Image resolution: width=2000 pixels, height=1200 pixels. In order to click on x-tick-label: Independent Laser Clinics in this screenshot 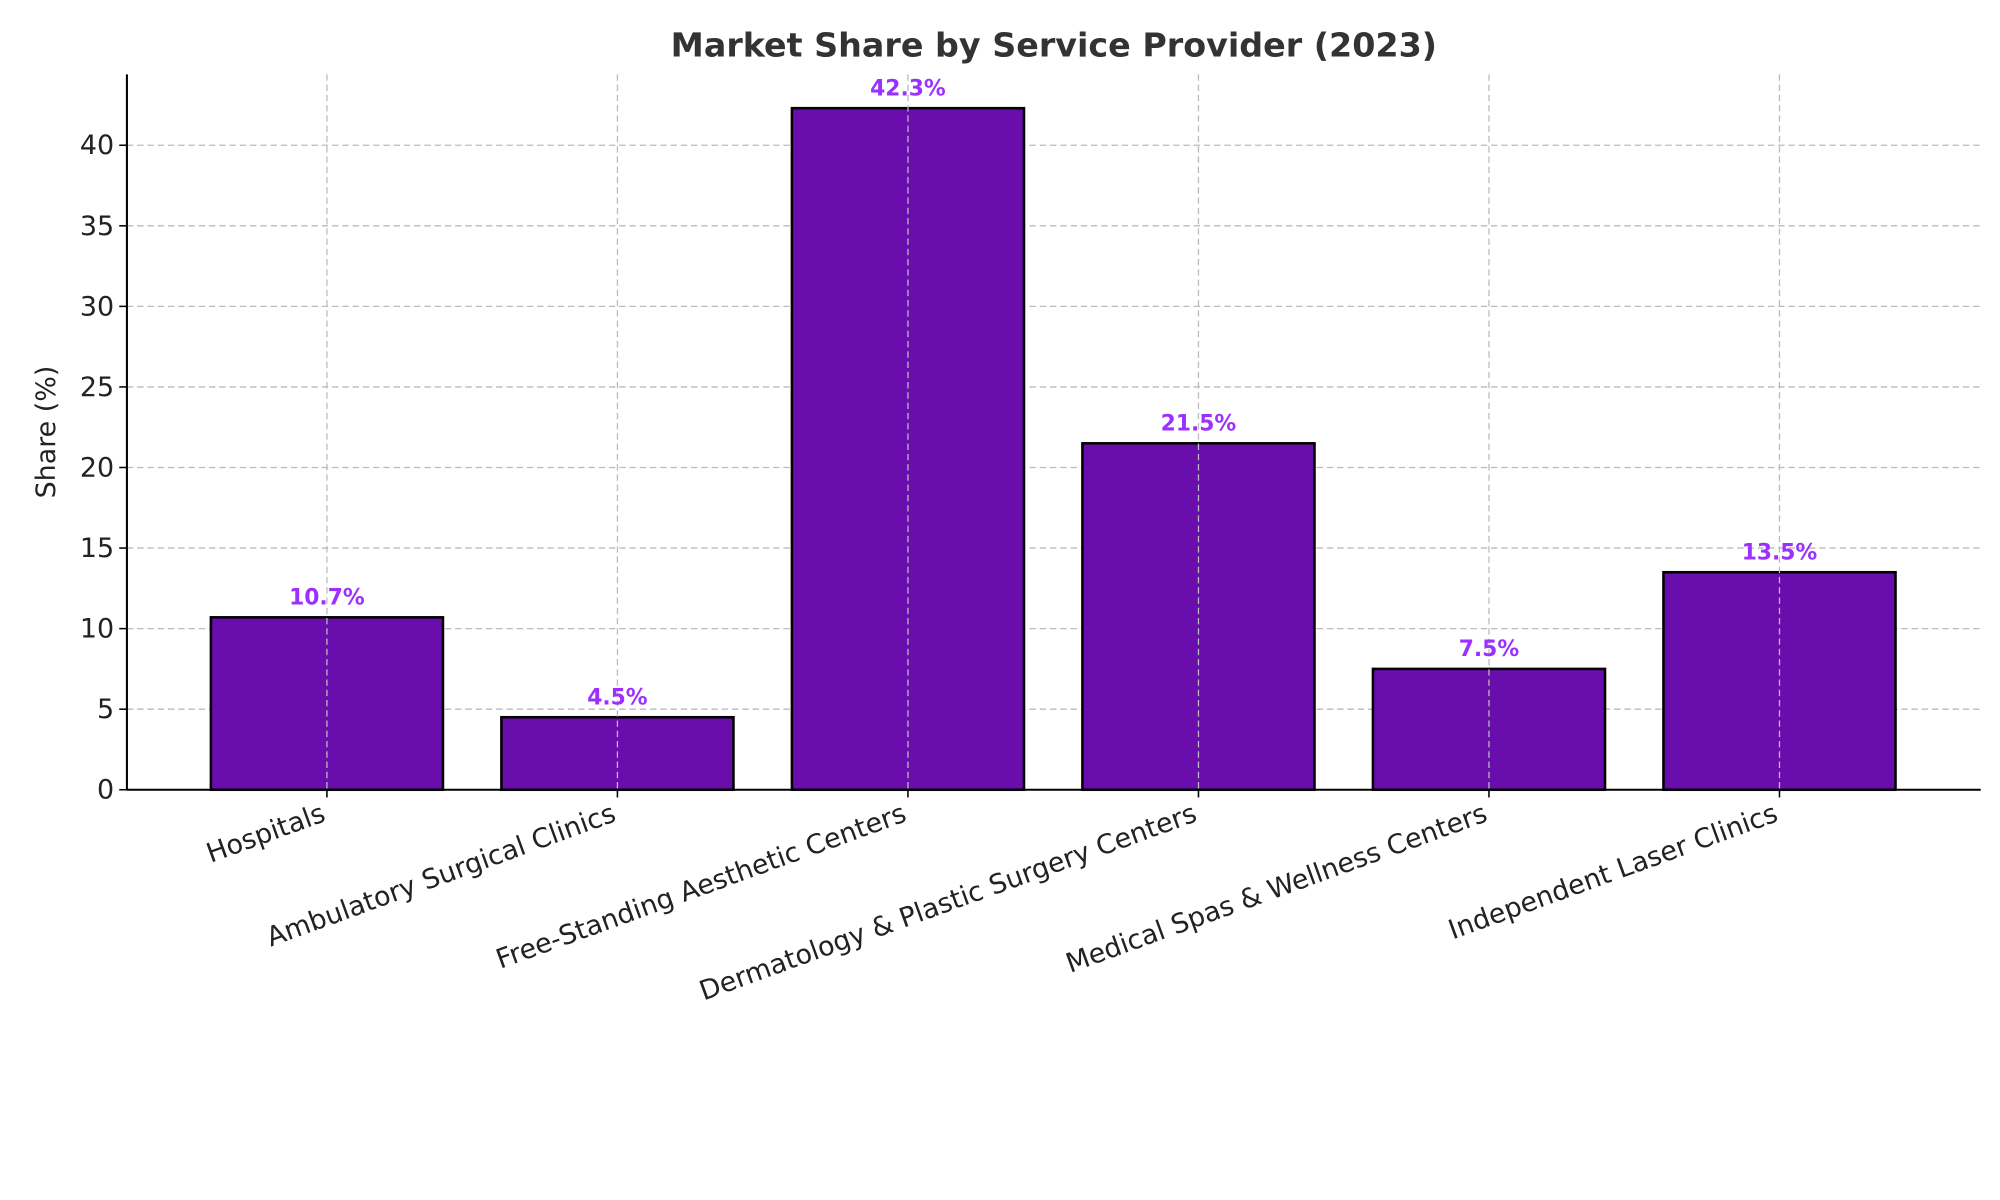, I will do `click(1612, 872)`.